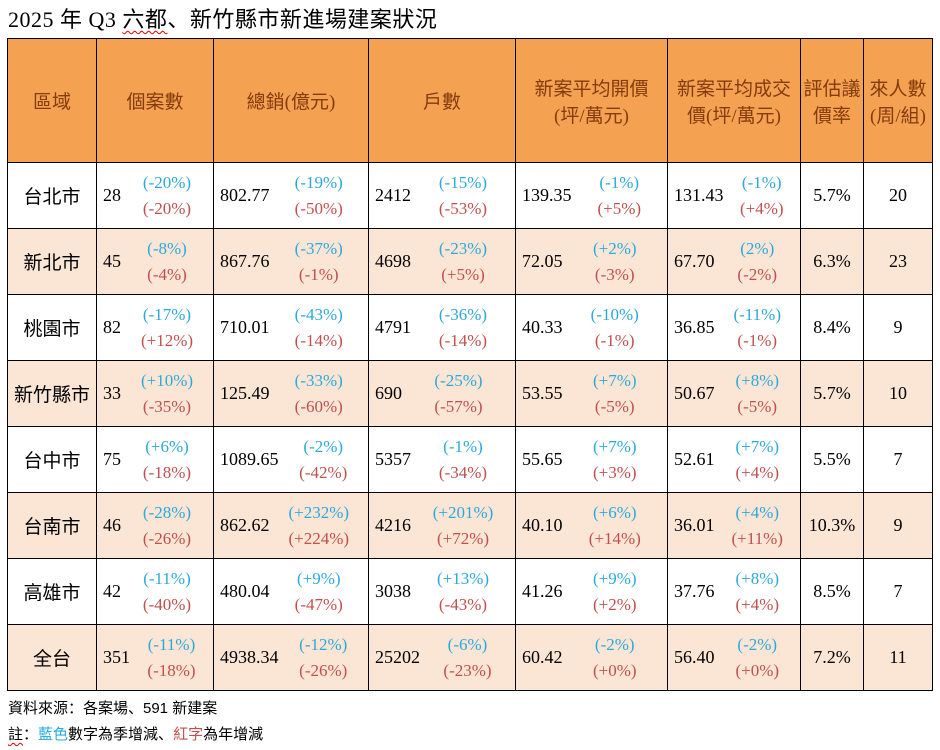  Describe the element at coordinates (171, 670) in the screenshot. I see `year-change: (-18%)` at that location.